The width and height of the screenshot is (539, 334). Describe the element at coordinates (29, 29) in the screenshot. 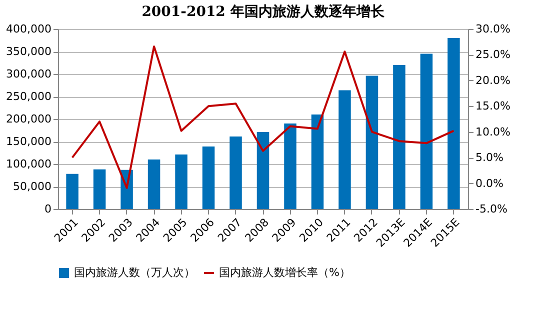

I see `y-tick-label: 400,000` at that location.